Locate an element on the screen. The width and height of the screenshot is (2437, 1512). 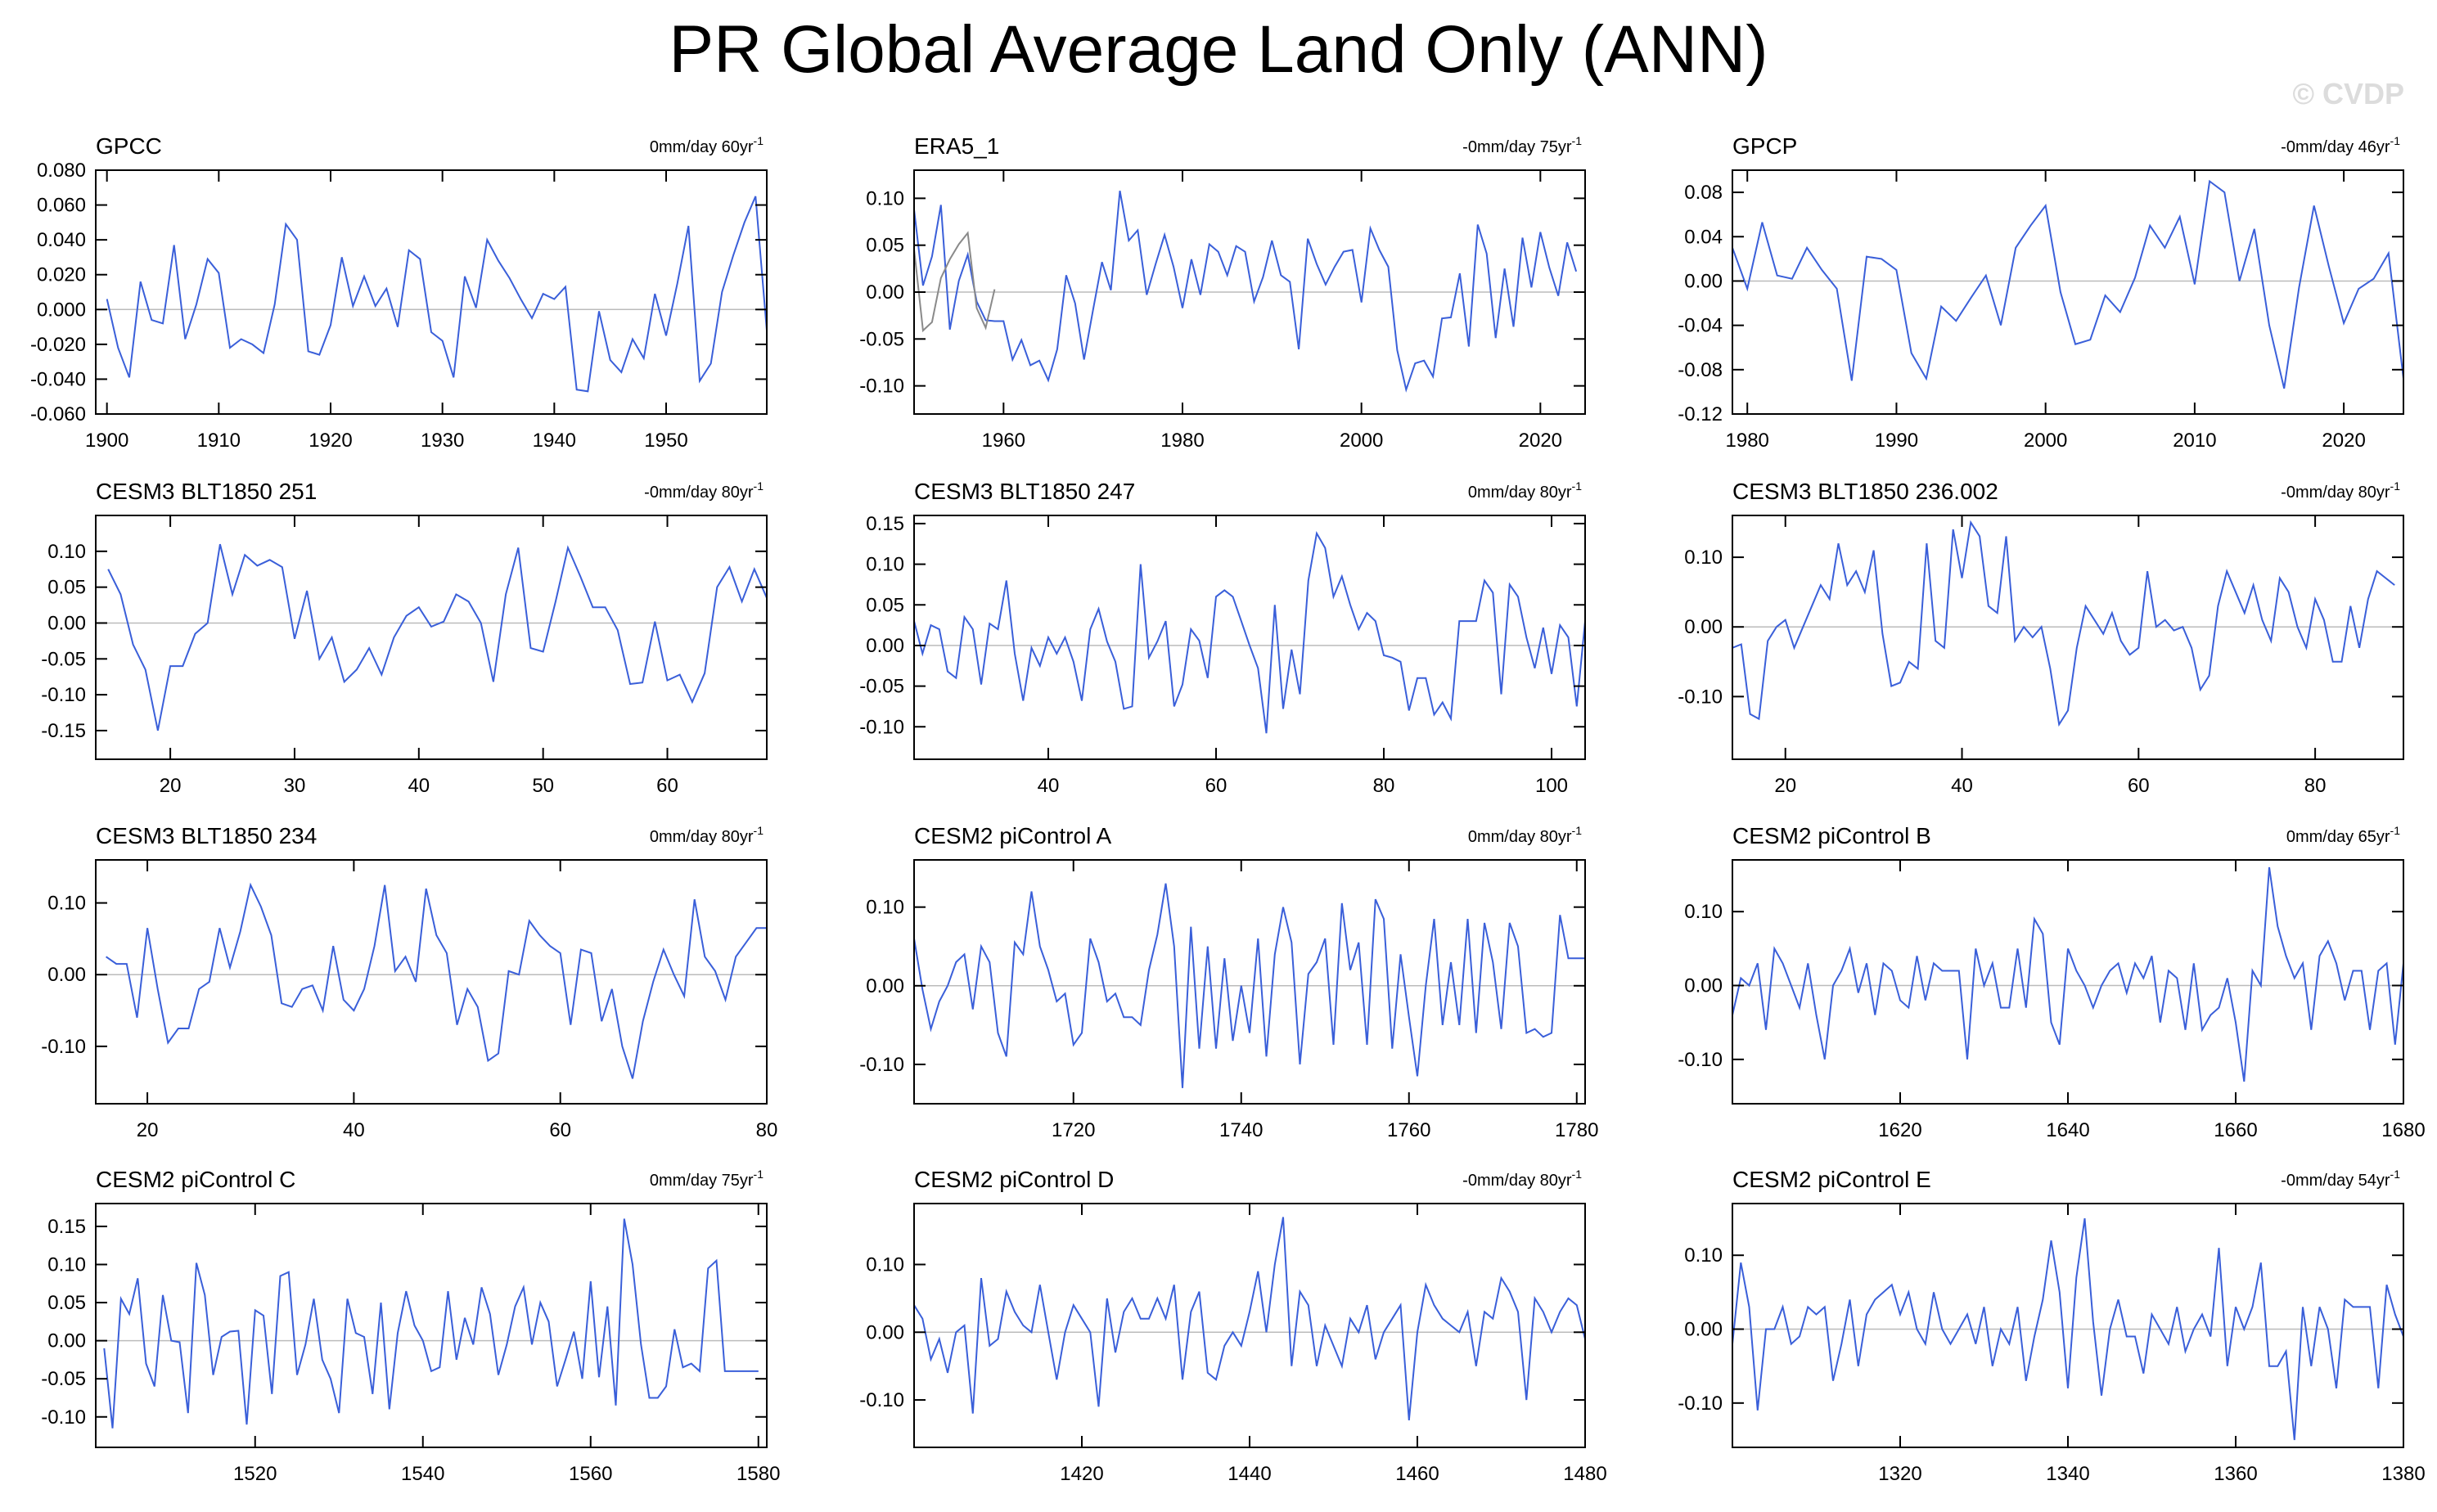
x-tick-label: 80 is located at coordinates (1384, 786).